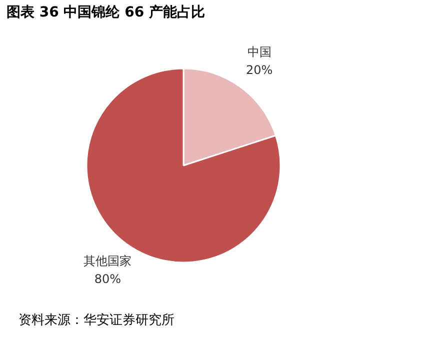 The height and width of the screenshot is (342, 422). Describe the element at coordinates (259, 52) in the screenshot. I see `slice-label: 中国` at that location.